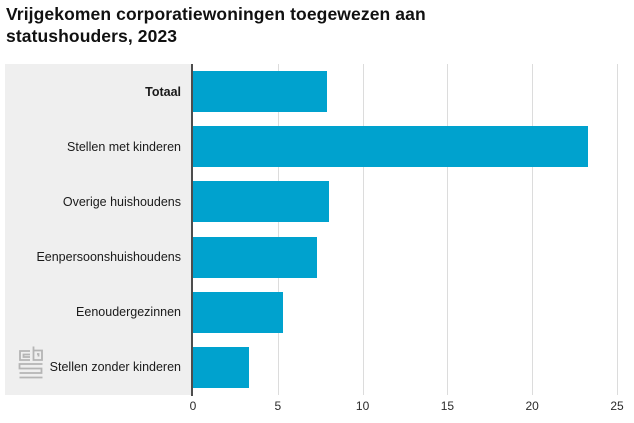 Image resolution: width=634 pixels, height=423 pixels. I want to click on x-tick-label: 15, so click(447, 406).